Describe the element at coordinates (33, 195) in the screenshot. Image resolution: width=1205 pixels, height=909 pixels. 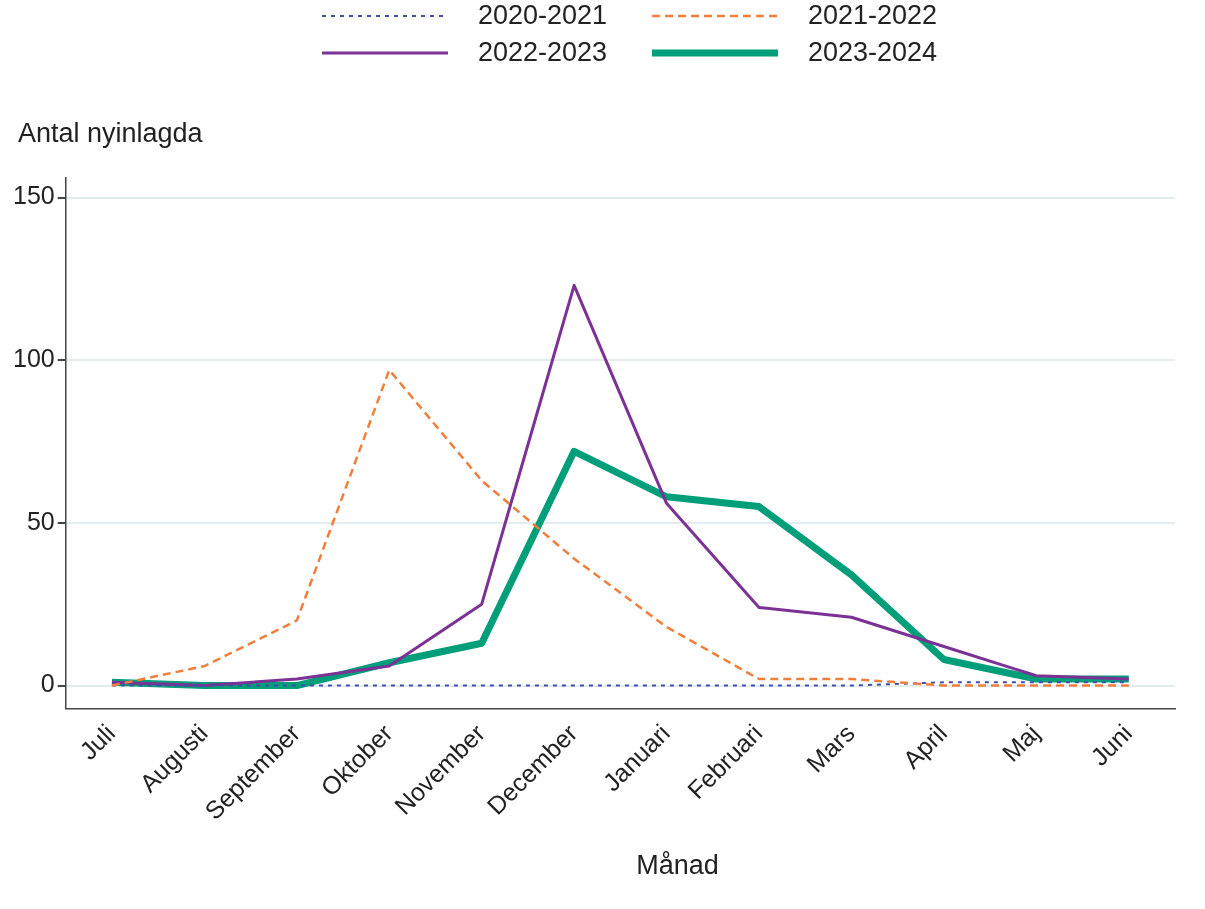
I see `y-tick-label: 150` at that location.